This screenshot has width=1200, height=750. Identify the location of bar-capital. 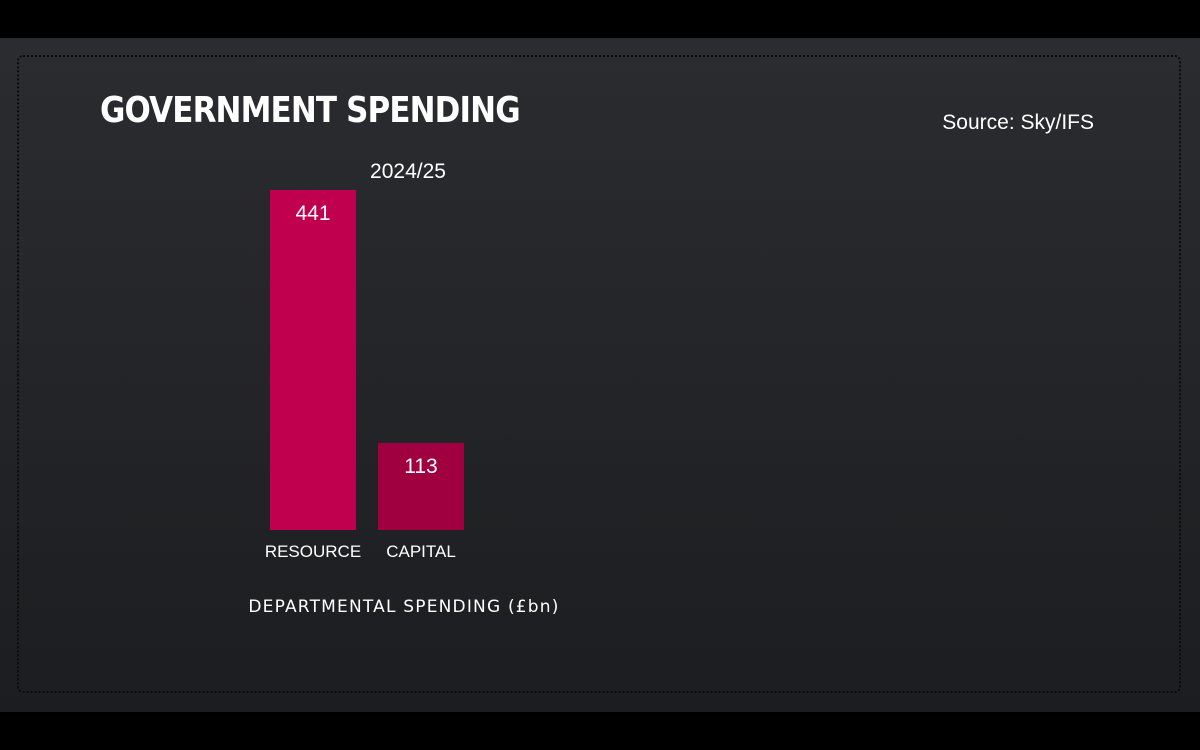
(421, 486).